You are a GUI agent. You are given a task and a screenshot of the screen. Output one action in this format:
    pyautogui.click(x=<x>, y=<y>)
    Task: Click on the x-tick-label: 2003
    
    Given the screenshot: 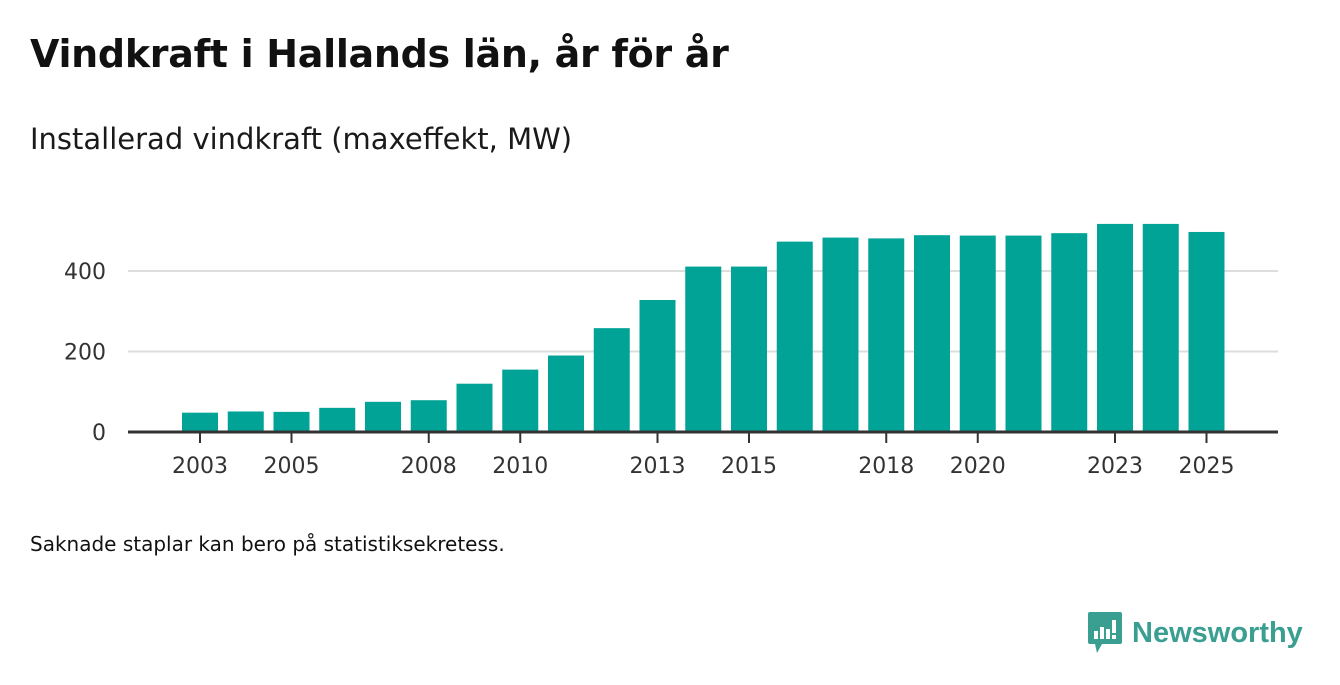 What is the action you would take?
    pyautogui.click(x=200, y=466)
    